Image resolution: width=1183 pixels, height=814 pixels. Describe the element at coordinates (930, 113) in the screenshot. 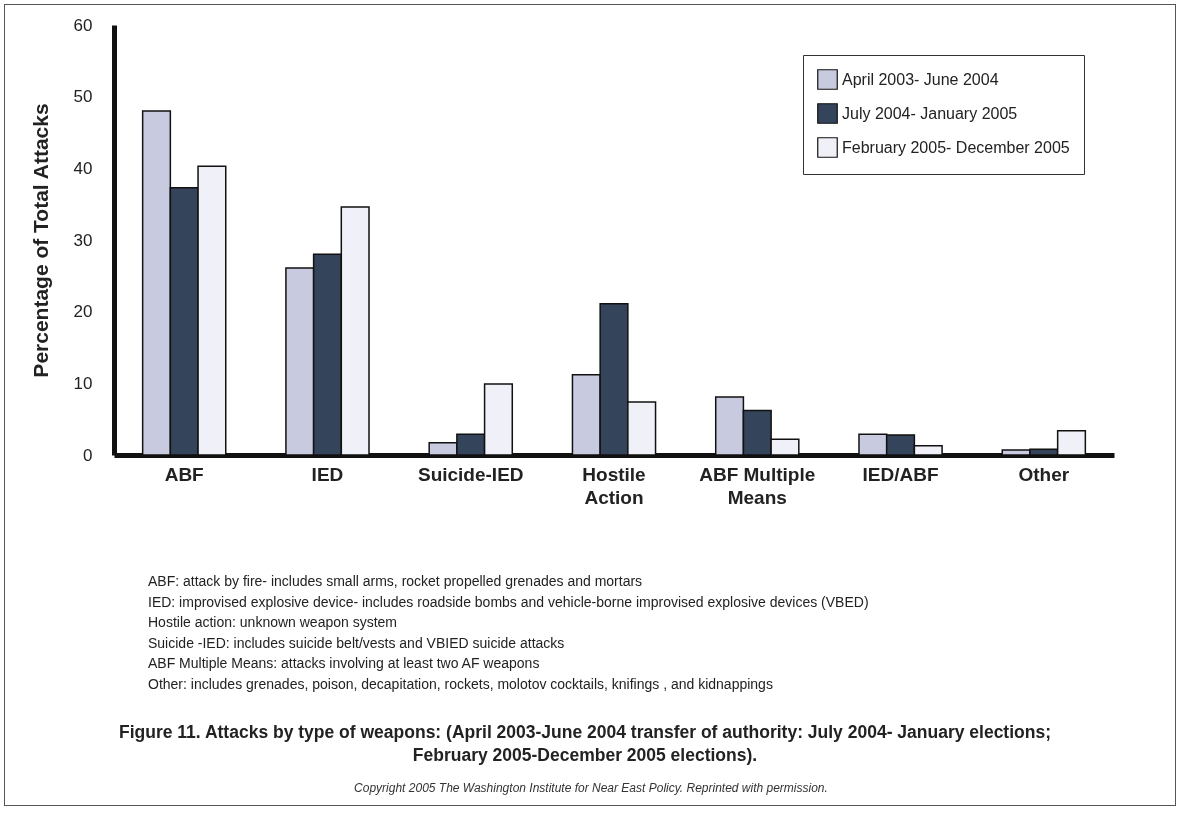

I see `legend-label: July 2004- January 2005` at that location.